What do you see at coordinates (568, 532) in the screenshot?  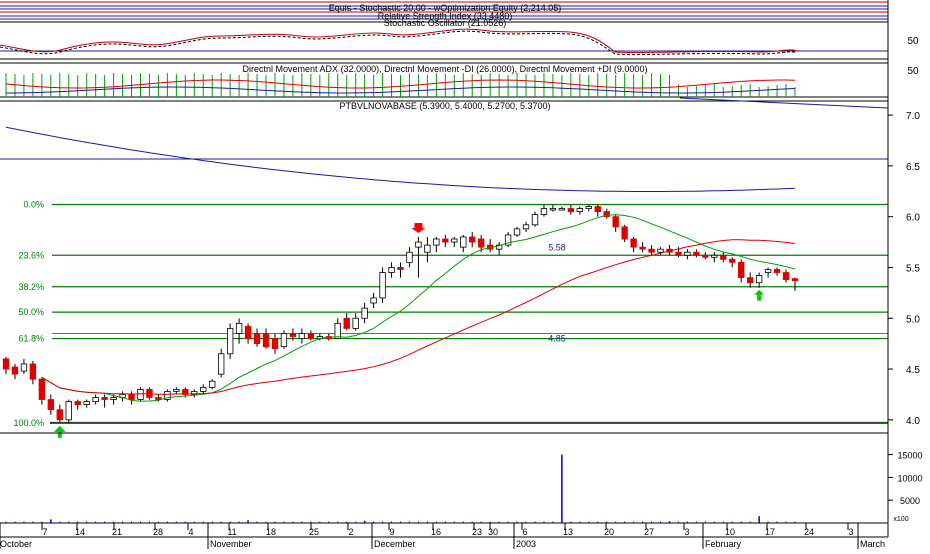 I see `x-tick-label: 13` at bounding box center [568, 532].